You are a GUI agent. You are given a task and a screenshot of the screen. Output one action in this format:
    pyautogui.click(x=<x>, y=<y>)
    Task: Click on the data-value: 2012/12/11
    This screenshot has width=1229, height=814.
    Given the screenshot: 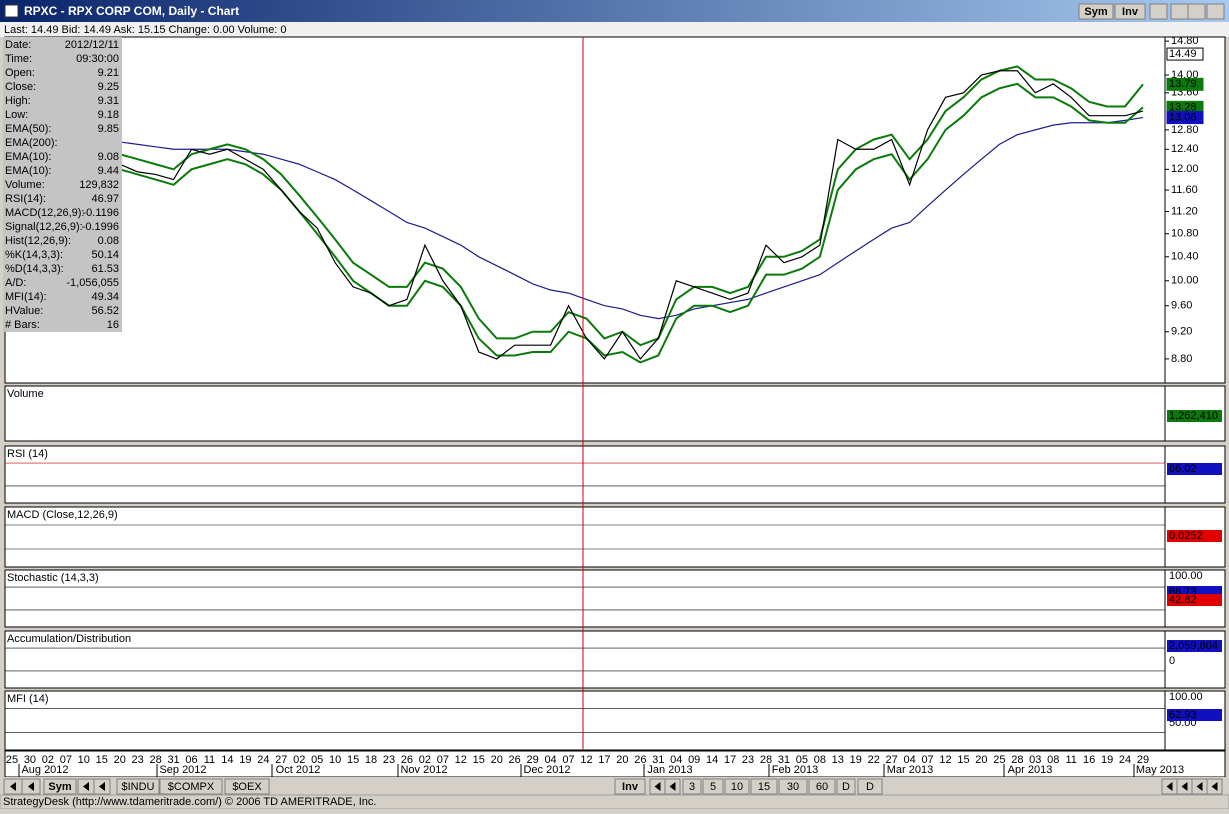 What is the action you would take?
    pyautogui.click(x=92, y=45)
    